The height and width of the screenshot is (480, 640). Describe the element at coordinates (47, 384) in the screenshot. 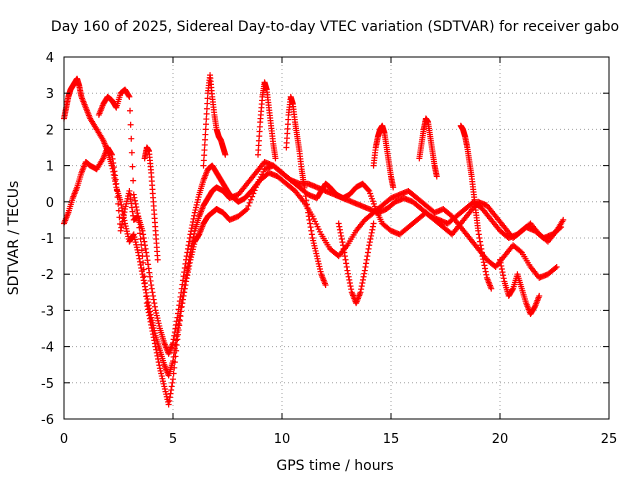

I see `y-tick-label: -5` at that location.